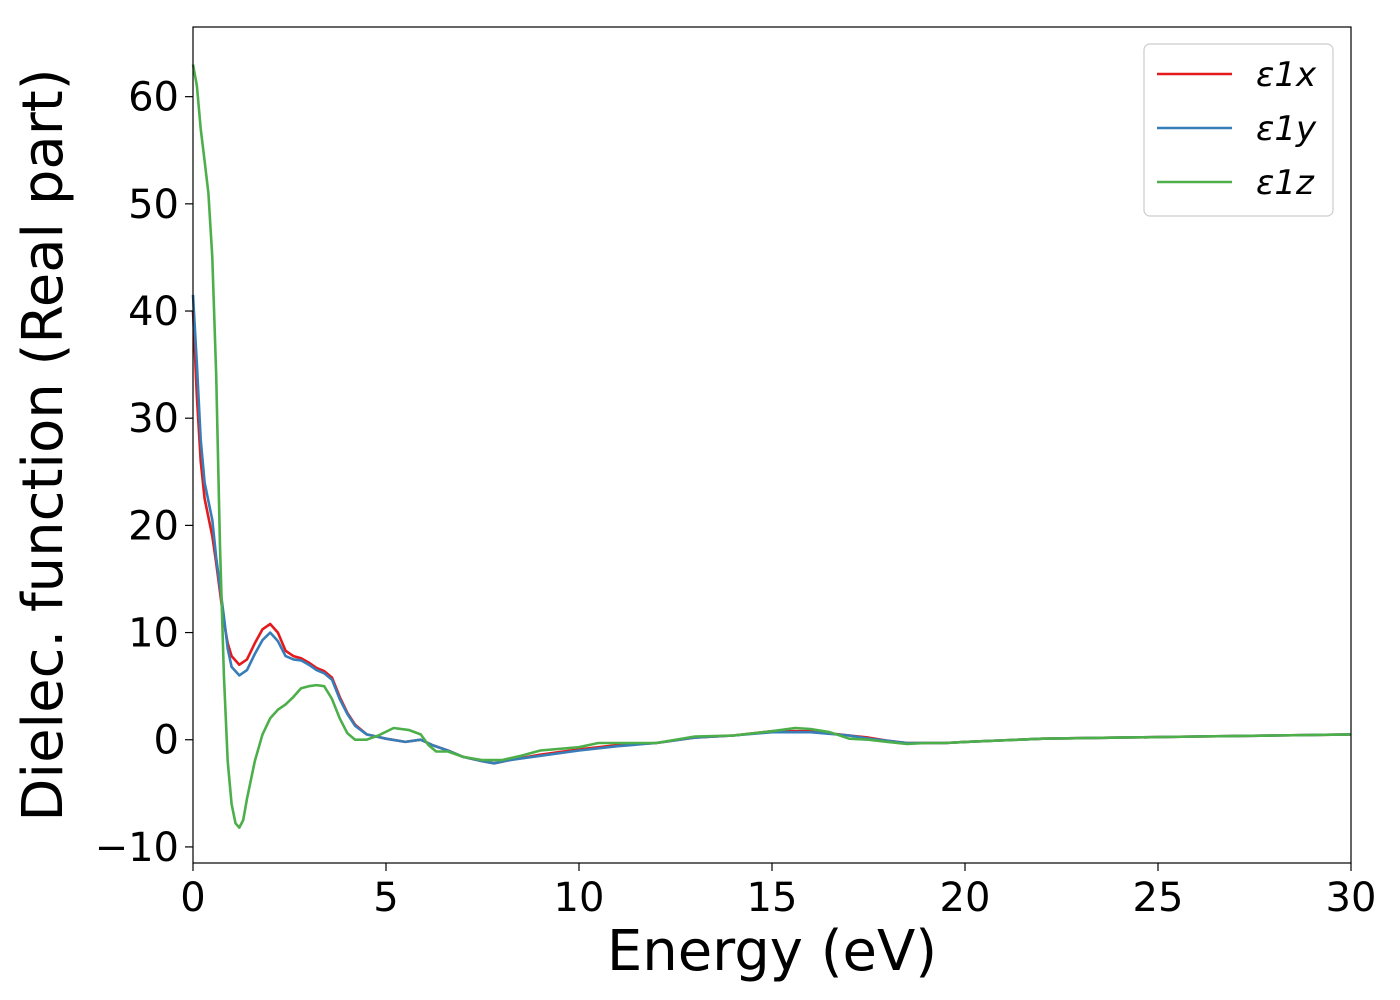 This screenshot has width=1400, height=1000. Describe the element at coordinates (772, 898) in the screenshot. I see `x-tick-label: 15` at that location.